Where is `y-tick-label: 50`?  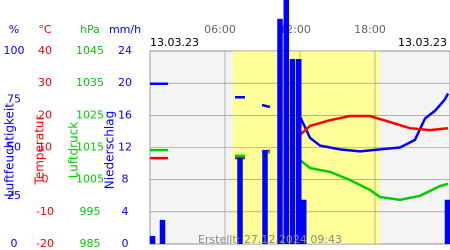
y-tick-label: 50 is located at coordinates (14, 147).